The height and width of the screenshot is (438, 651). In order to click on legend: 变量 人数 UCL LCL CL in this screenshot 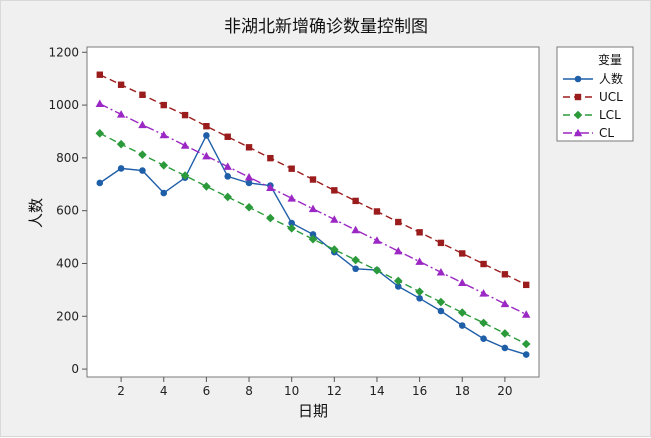, I will do `click(595, 94)`.